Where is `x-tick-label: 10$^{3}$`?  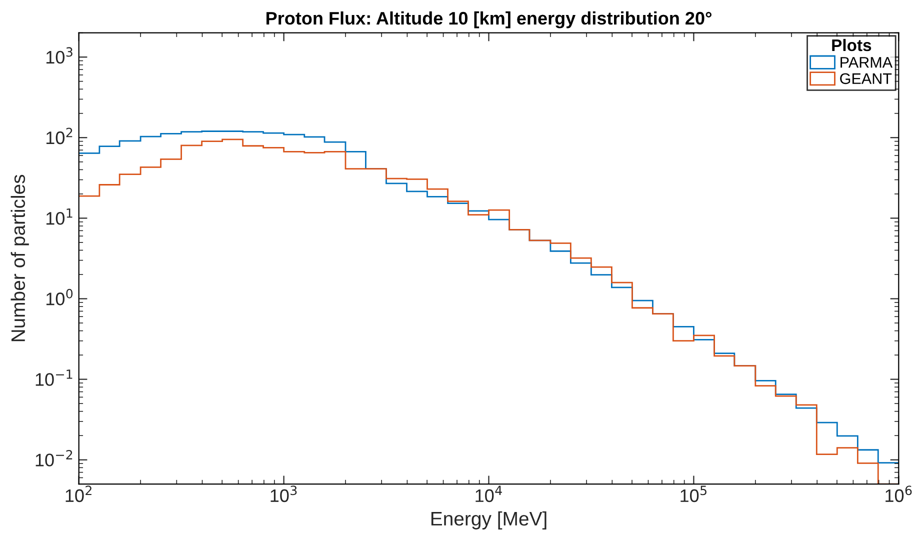
x-tick-label: 10$^{3}$ is located at coordinates (283, 494).